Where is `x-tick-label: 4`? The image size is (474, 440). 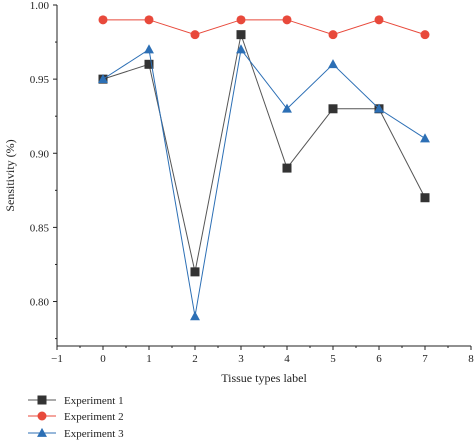
x-tick-label: 4 is located at coordinates (287, 359).